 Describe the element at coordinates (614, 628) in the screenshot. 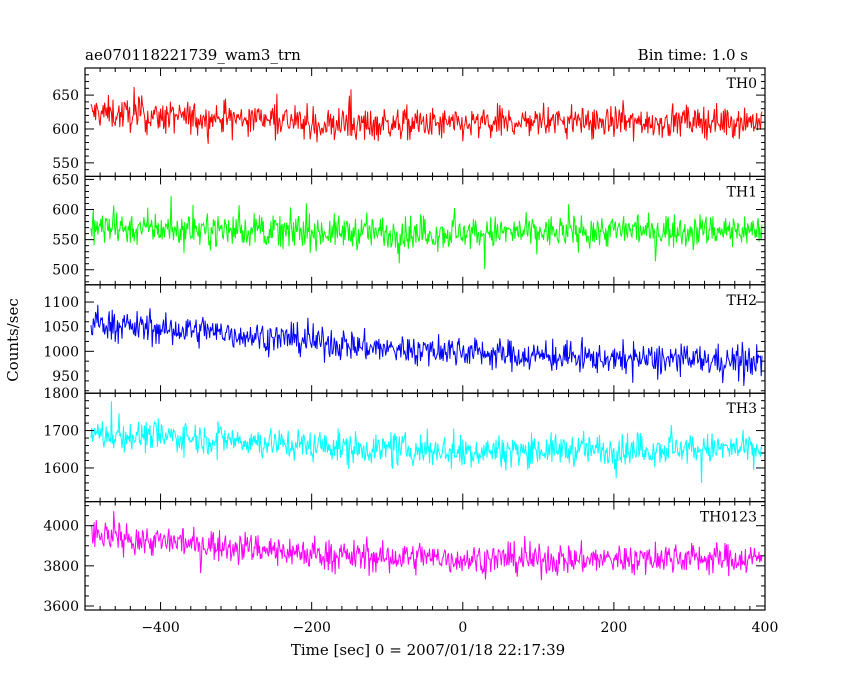

I see `x-tick-label: 200` at that location.